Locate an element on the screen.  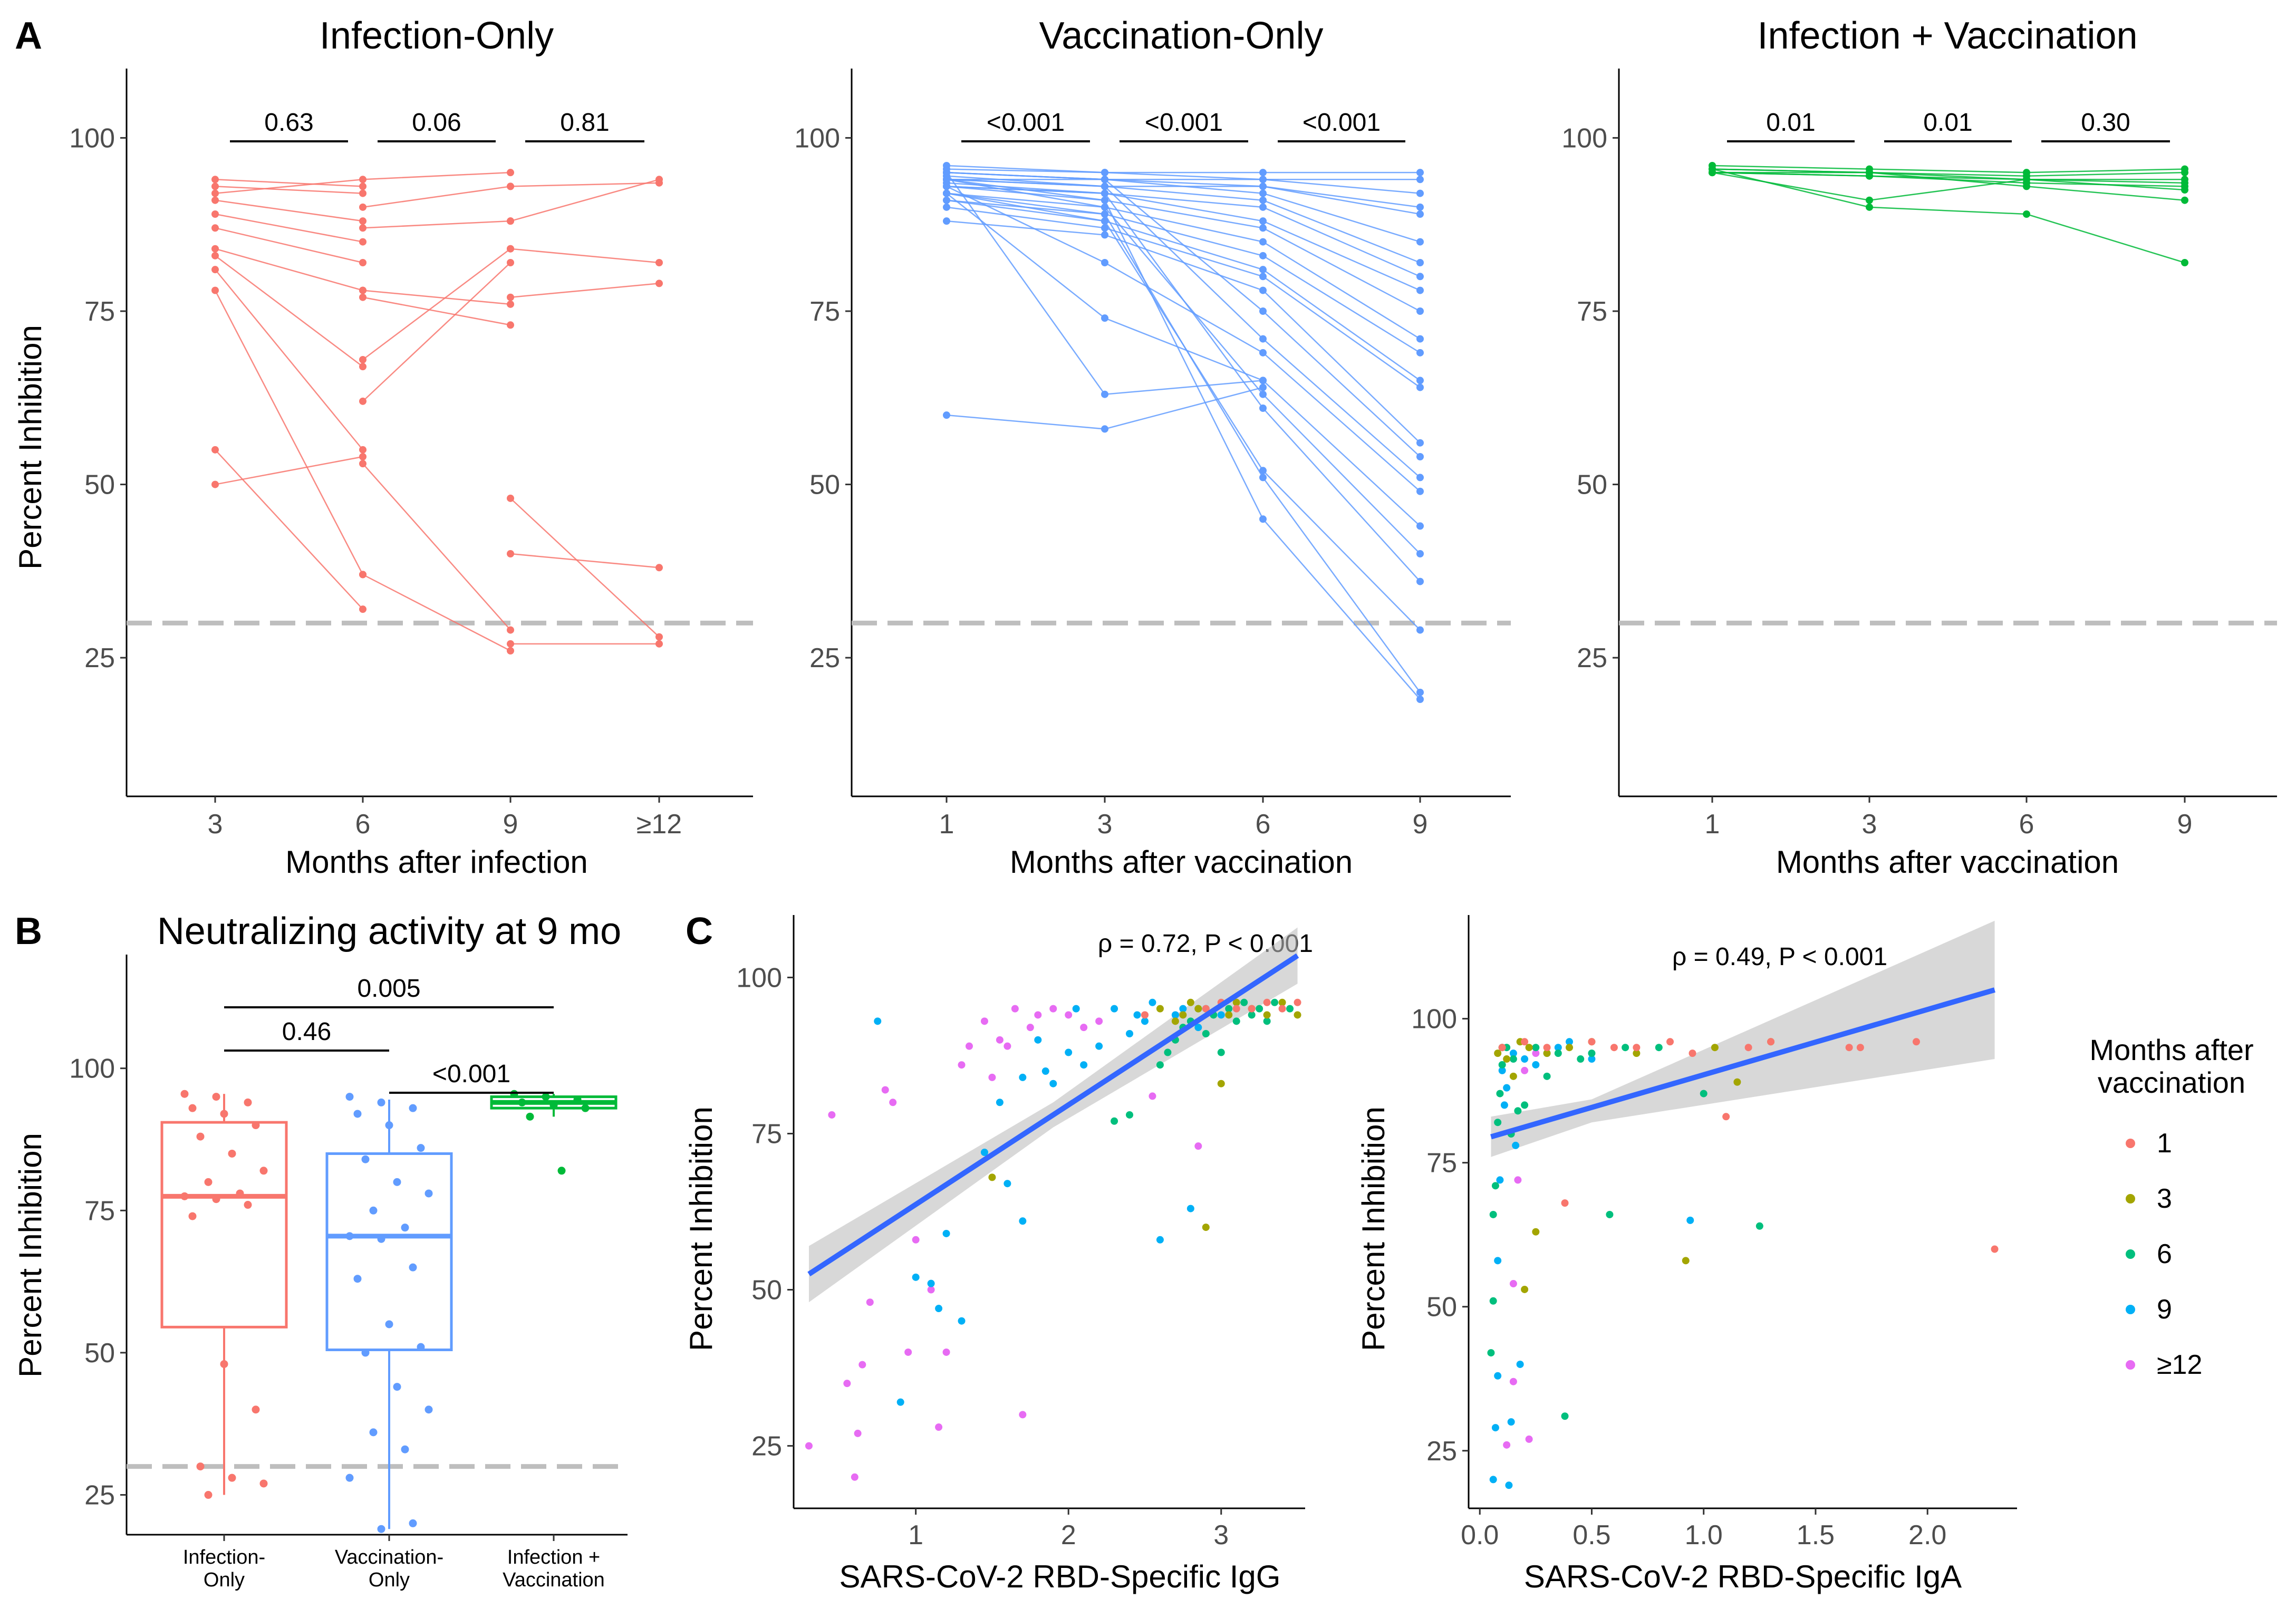
panel-c2-y-tick-label: 50 is located at coordinates (1441, 1307).